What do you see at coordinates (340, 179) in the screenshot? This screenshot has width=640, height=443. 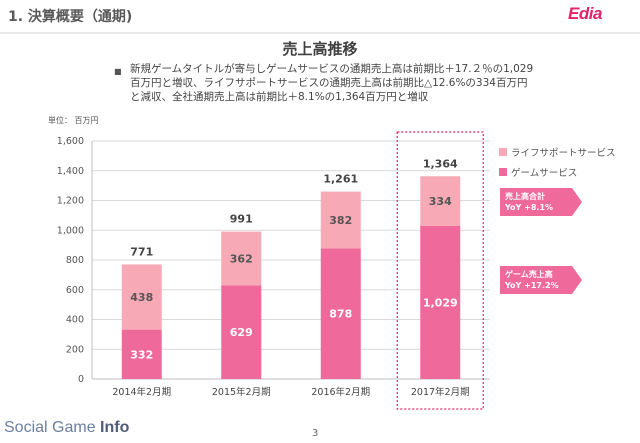 I see `total-data-label: 1,261` at bounding box center [340, 179].